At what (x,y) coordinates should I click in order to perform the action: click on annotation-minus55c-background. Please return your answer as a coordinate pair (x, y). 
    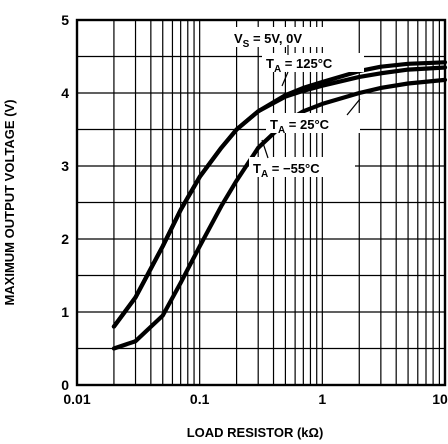
    Looking at the image, I should click on (302, 167).